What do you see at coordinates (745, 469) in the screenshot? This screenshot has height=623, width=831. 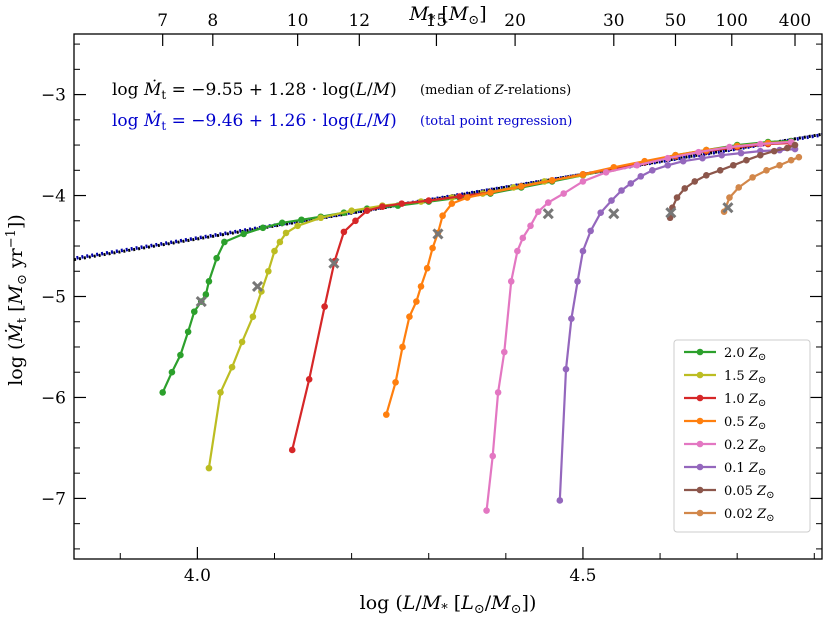 I see `legend-label: 0.1 Z⊙` at bounding box center [745, 469].